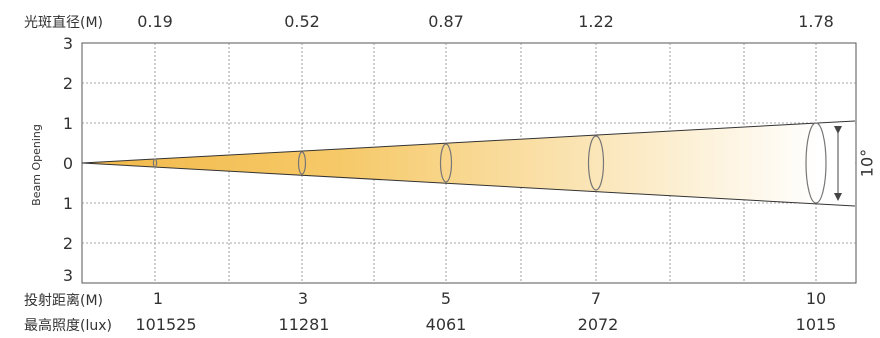 This screenshot has height=338, width=880. I want to click on beam-angle-label: 10°, so click(867, 163).